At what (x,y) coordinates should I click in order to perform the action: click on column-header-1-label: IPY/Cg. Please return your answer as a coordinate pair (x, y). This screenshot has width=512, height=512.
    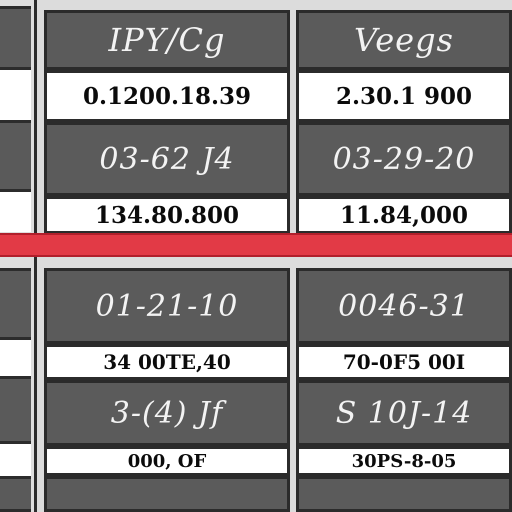
    Looking at the image, I should click on (167, 40).